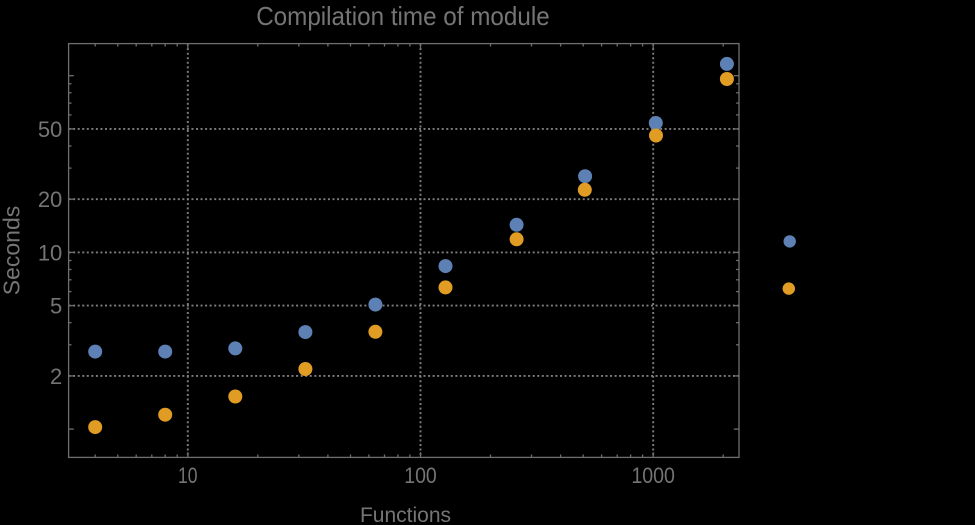  I want to click on svg-text: 50, so click(50, 129).